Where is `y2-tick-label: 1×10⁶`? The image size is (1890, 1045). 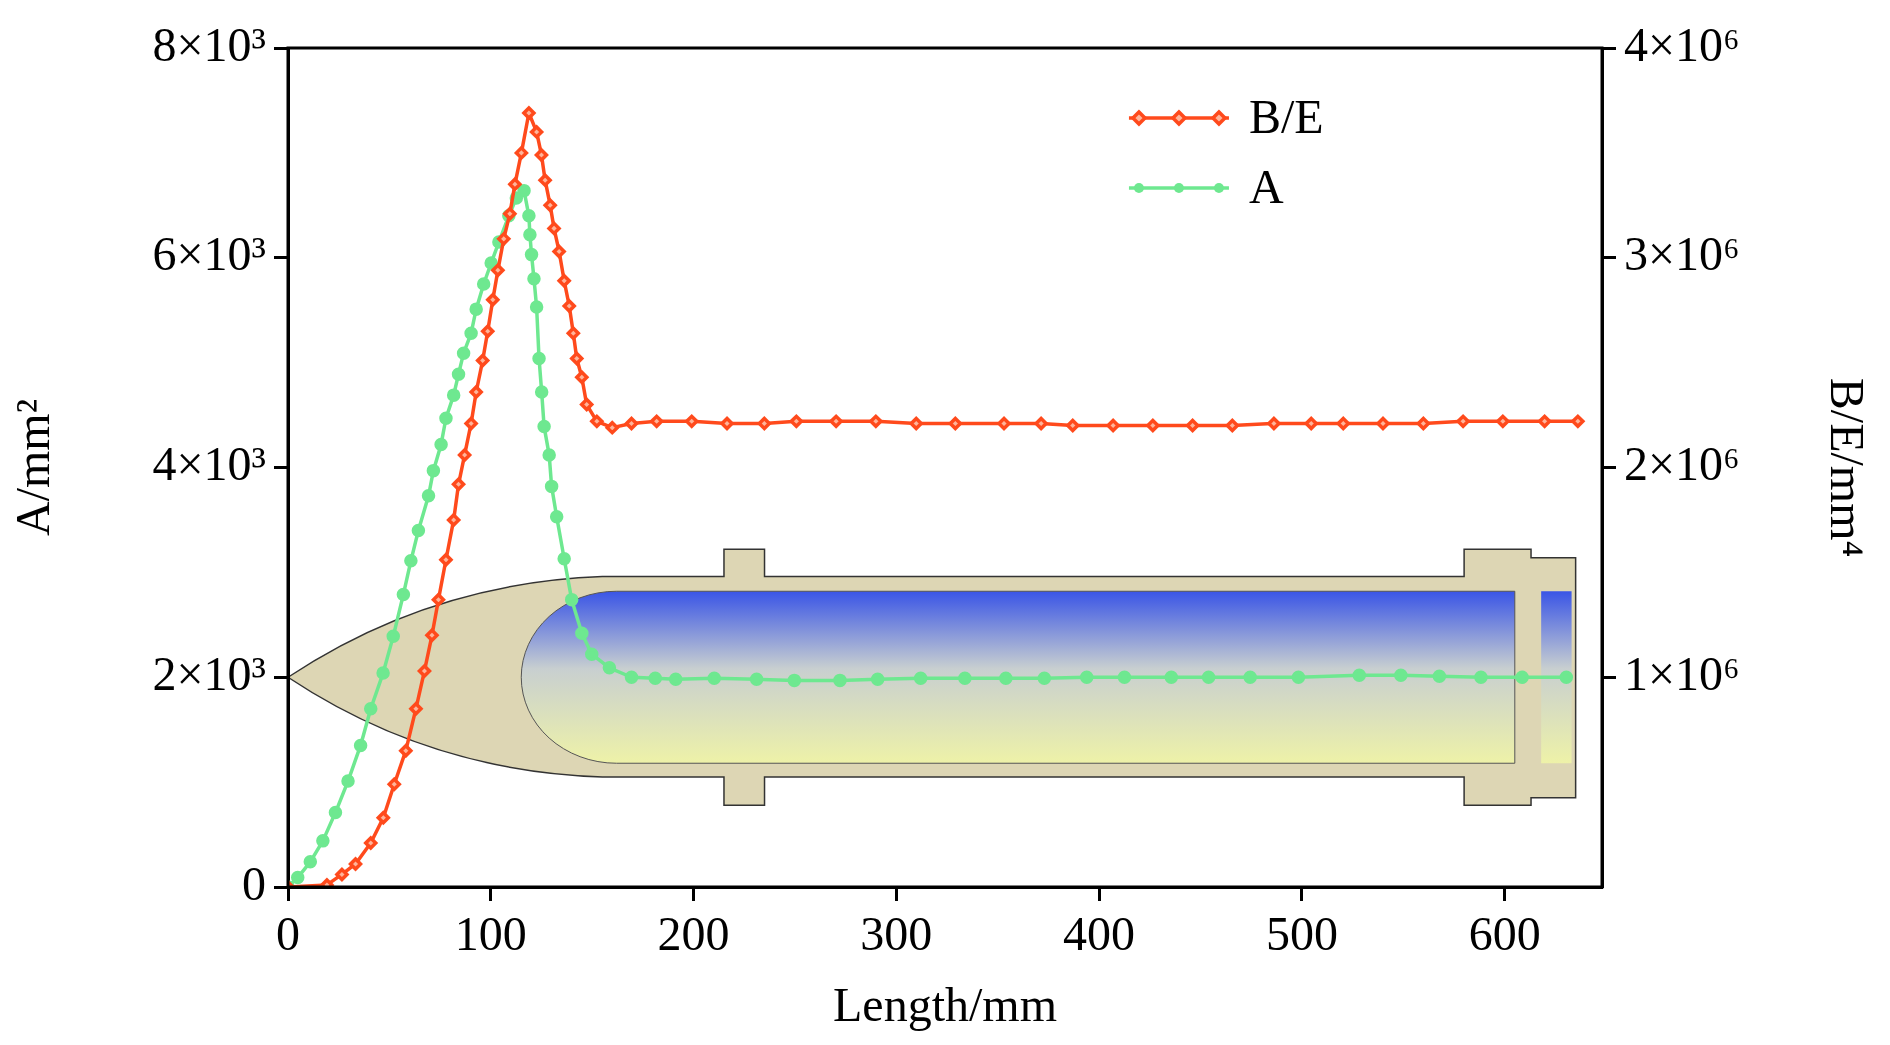 y2-tick-label: 1×10⁶ is located at coordinates (1682, 673).